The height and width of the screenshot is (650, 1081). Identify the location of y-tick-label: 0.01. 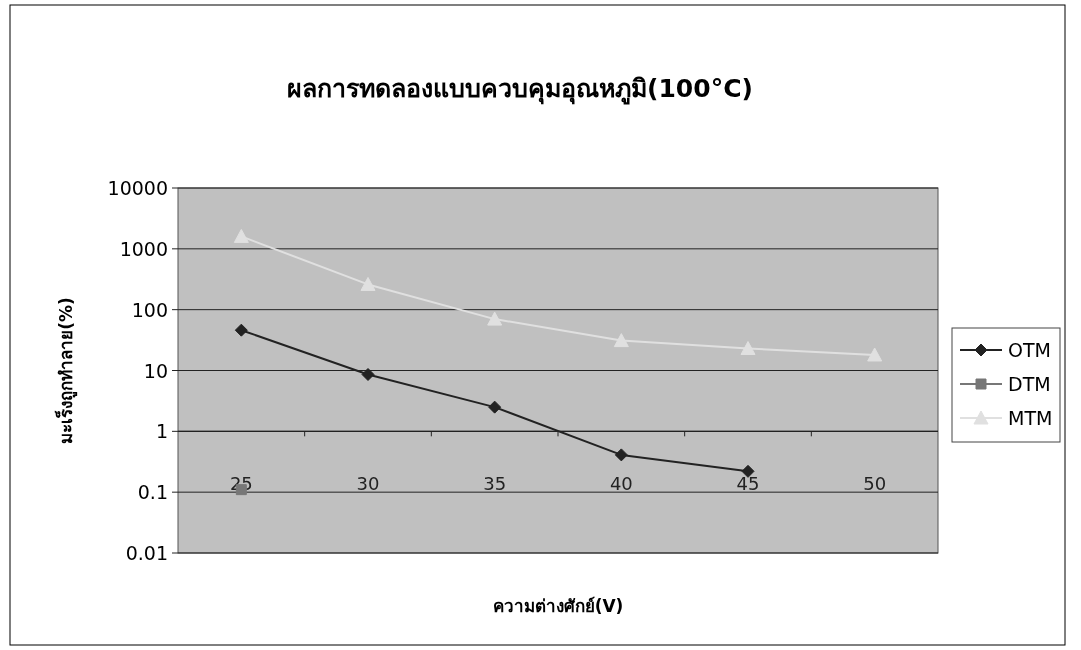
(146, 553).